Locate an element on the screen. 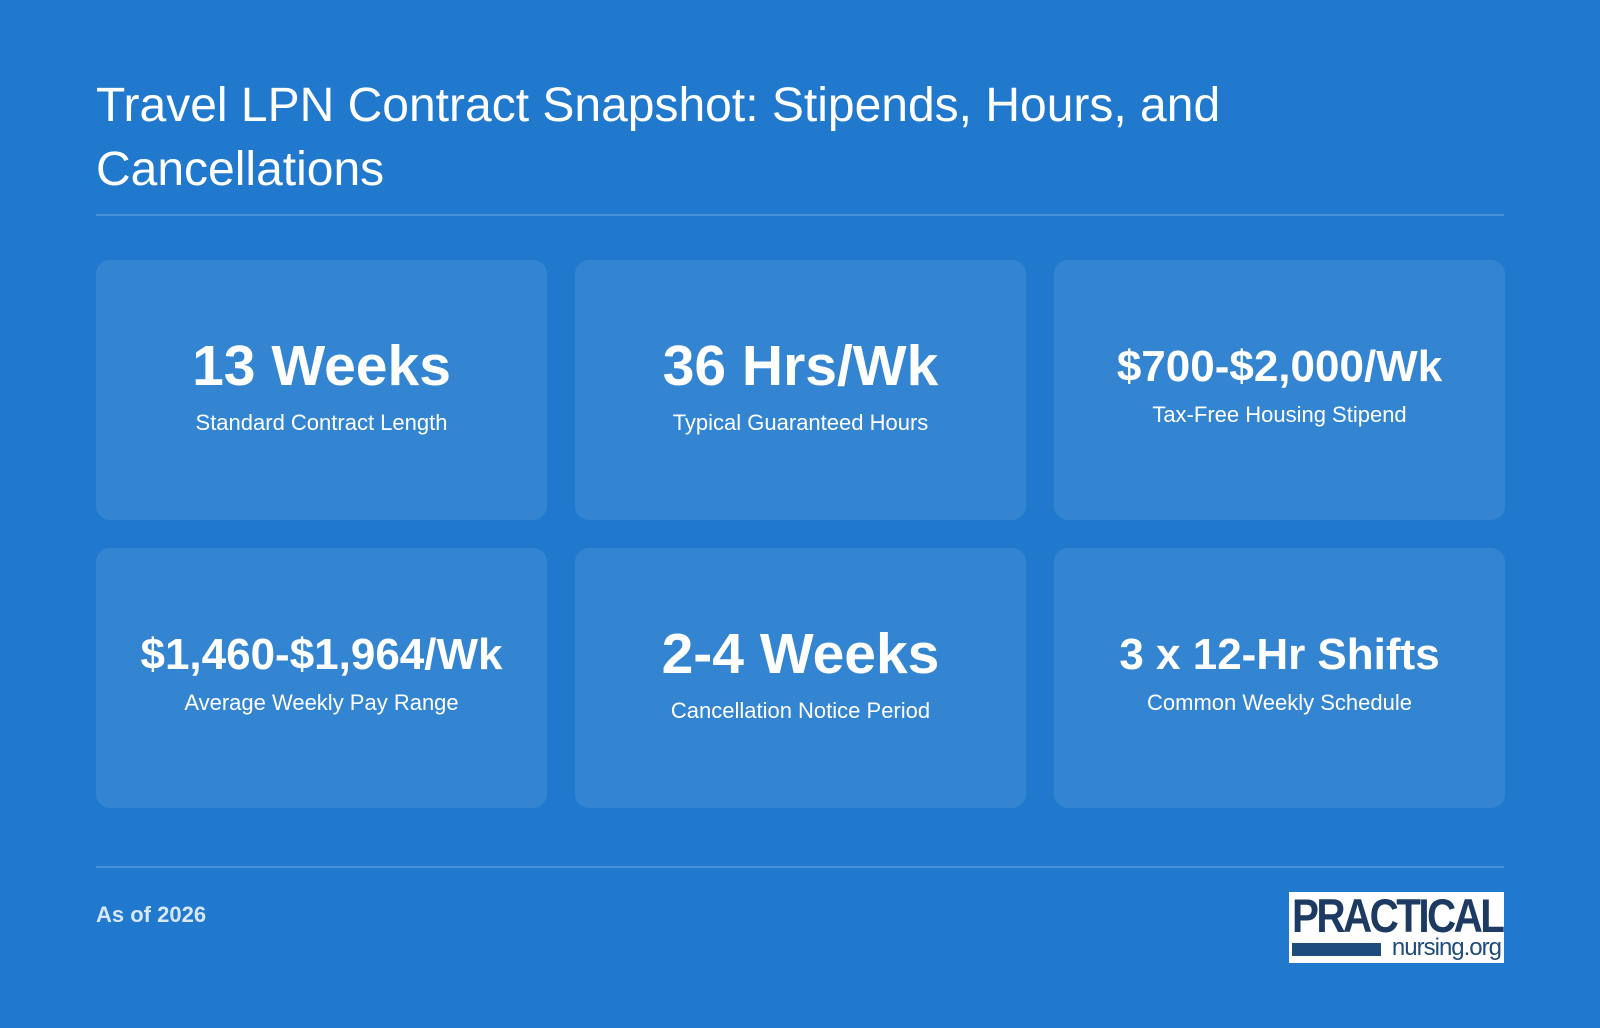 The height and width of the screenshot is (1028, 1600). stat-card-contract-length: 13 Weeks Standard Contract Length is located at coordinates (321, 390).